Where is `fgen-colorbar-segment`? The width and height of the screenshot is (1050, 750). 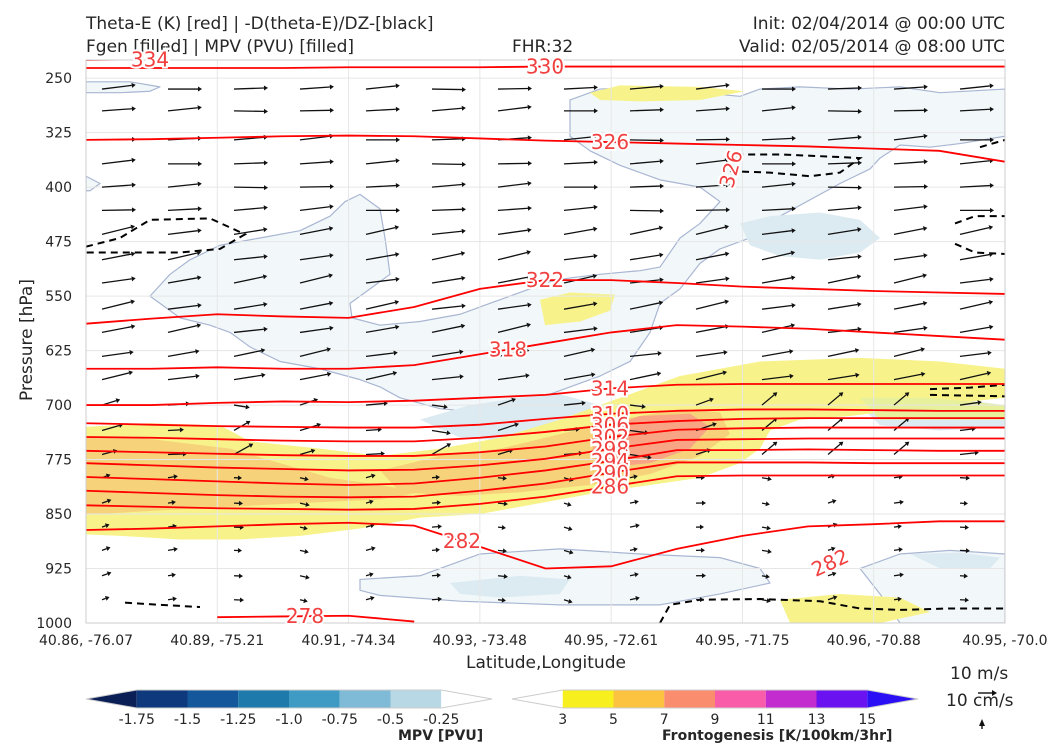
fgen-colorbar-segment is located at coordinates (842, 699).